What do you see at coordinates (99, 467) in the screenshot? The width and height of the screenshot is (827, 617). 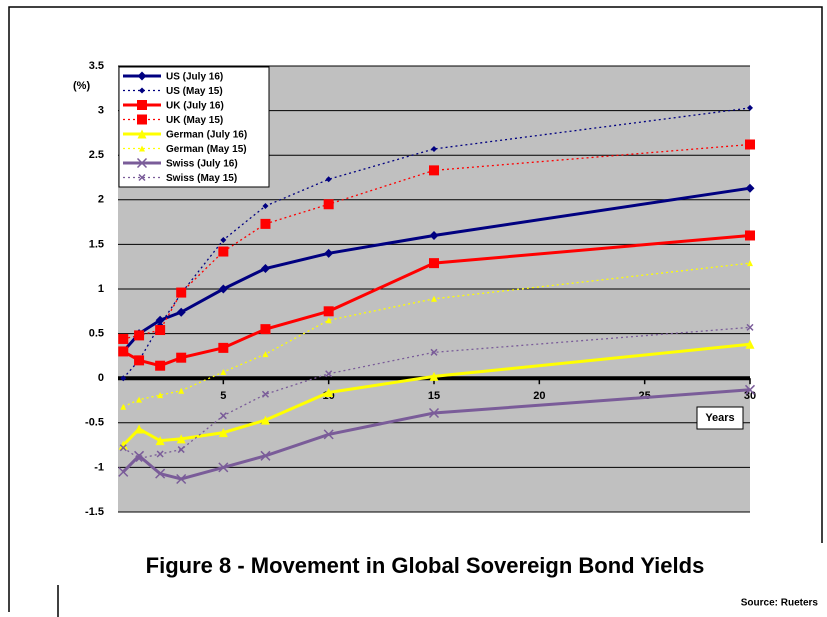 I see `y-tick-label: -1` at bounding box center [99, 467].